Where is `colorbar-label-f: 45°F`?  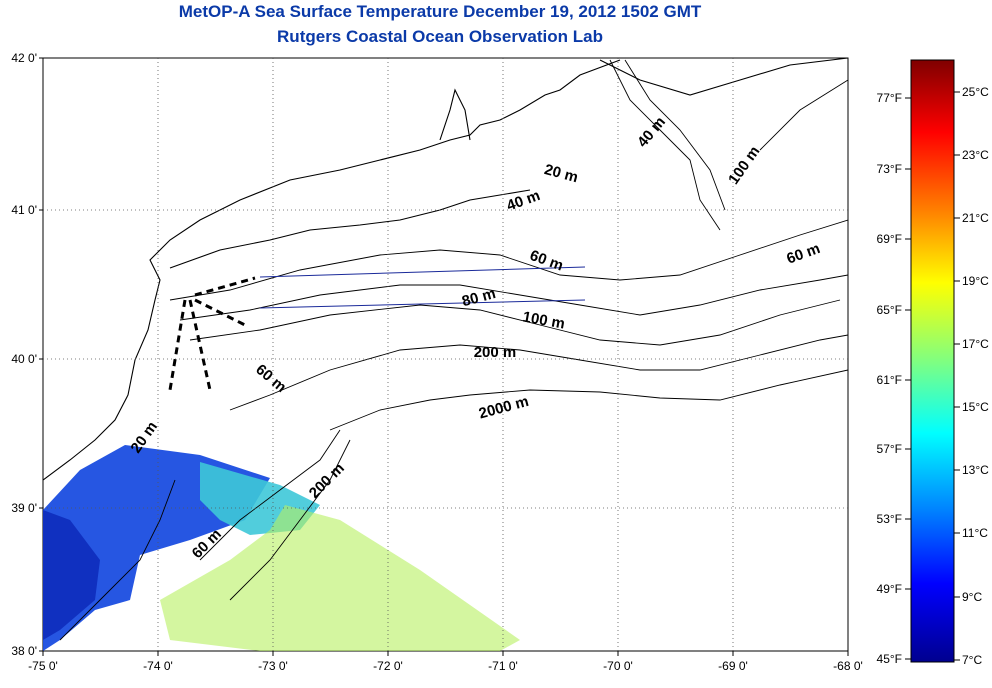 colorbar-label-f: 45°F is located at coordinates (889, 659).